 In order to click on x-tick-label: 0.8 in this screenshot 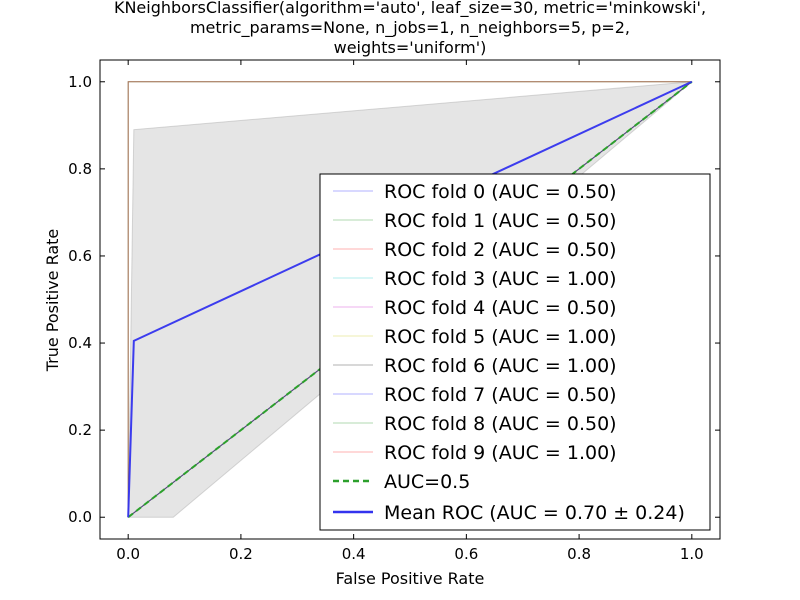, I will do `click(579, 554)`.